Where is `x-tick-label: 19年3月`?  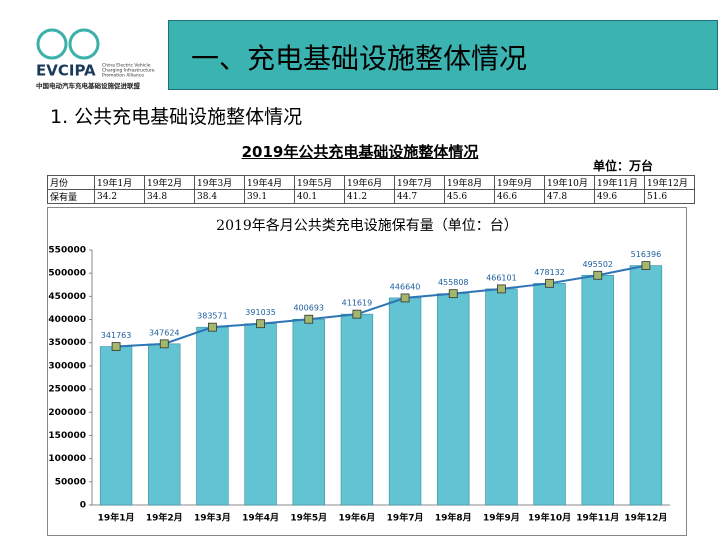 x-tick-label: 19年3月 is located at coordinates (212, 518).